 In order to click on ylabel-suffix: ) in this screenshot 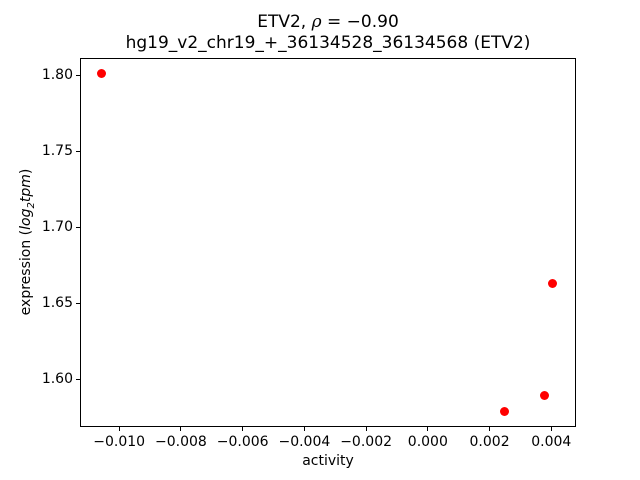, I will do `click(26, 171)`.